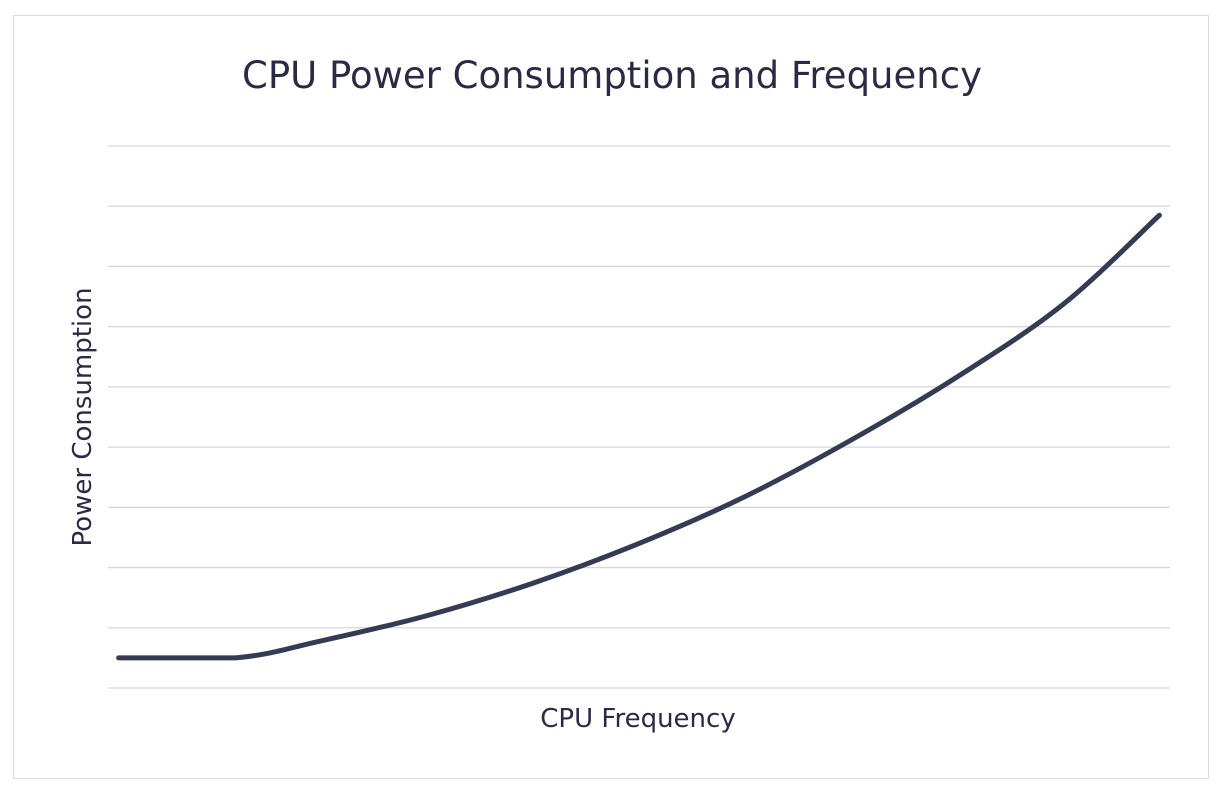 The image size is (1224, 794). Describe the element at coordinates (612, 75) in the screenshot. I see `chart-title: CPU Power Consumption and Frequency` at that location.